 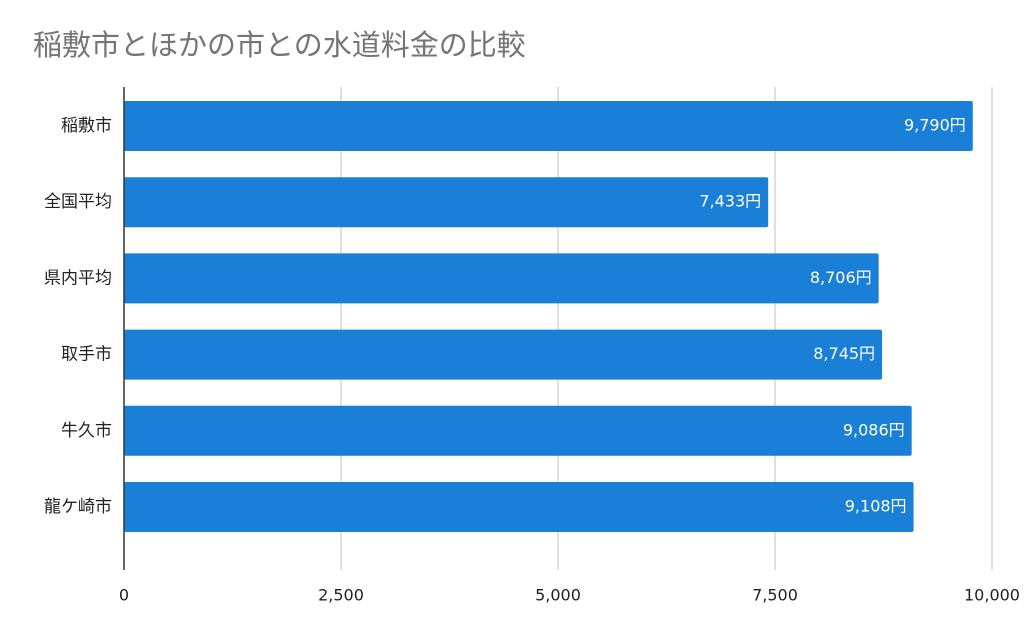 I want to click on category-label: 全国平均, so click(x=78, y=202).